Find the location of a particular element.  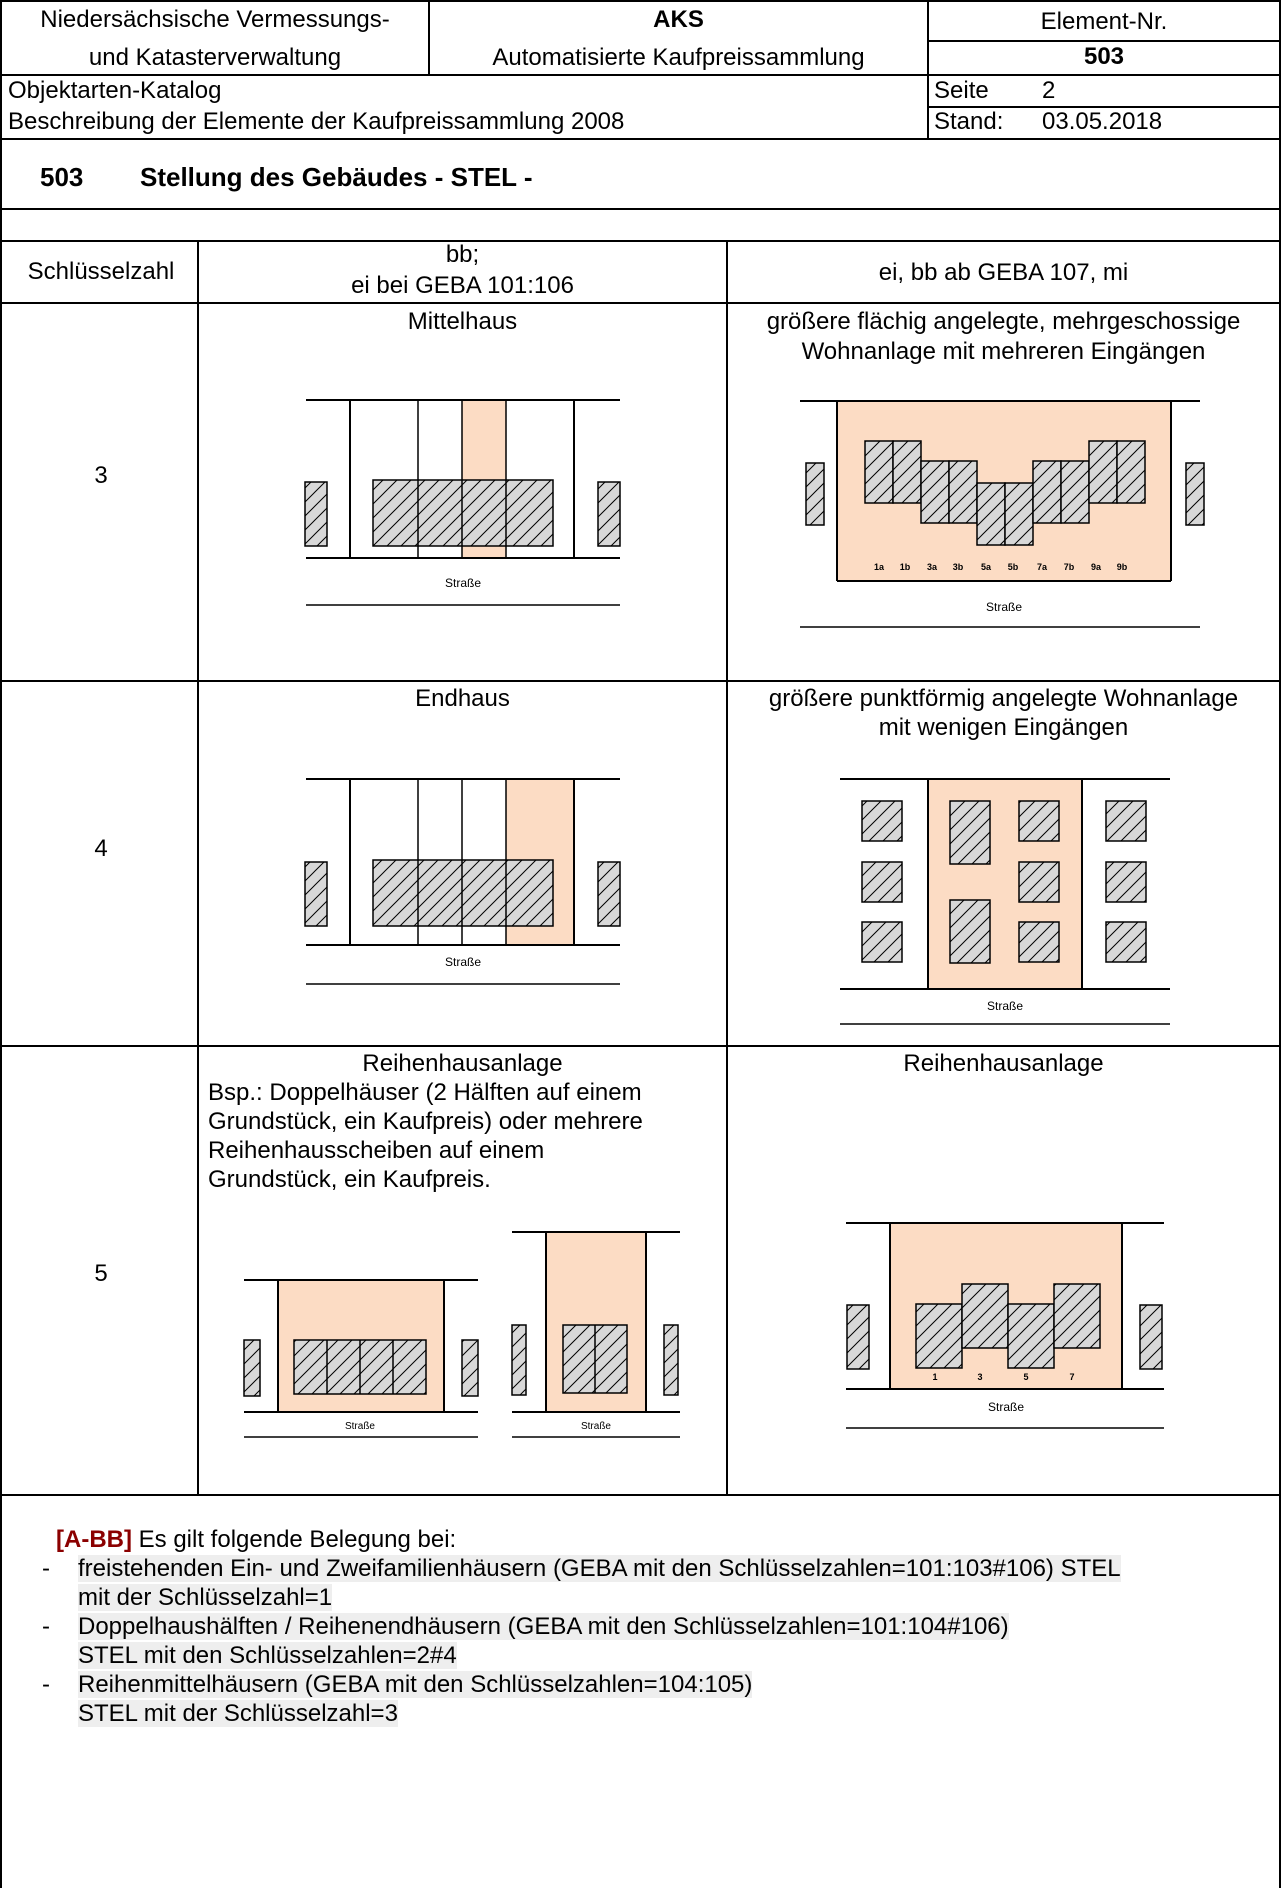

row-key-5: 5 is located at coordinates (101, 1273).